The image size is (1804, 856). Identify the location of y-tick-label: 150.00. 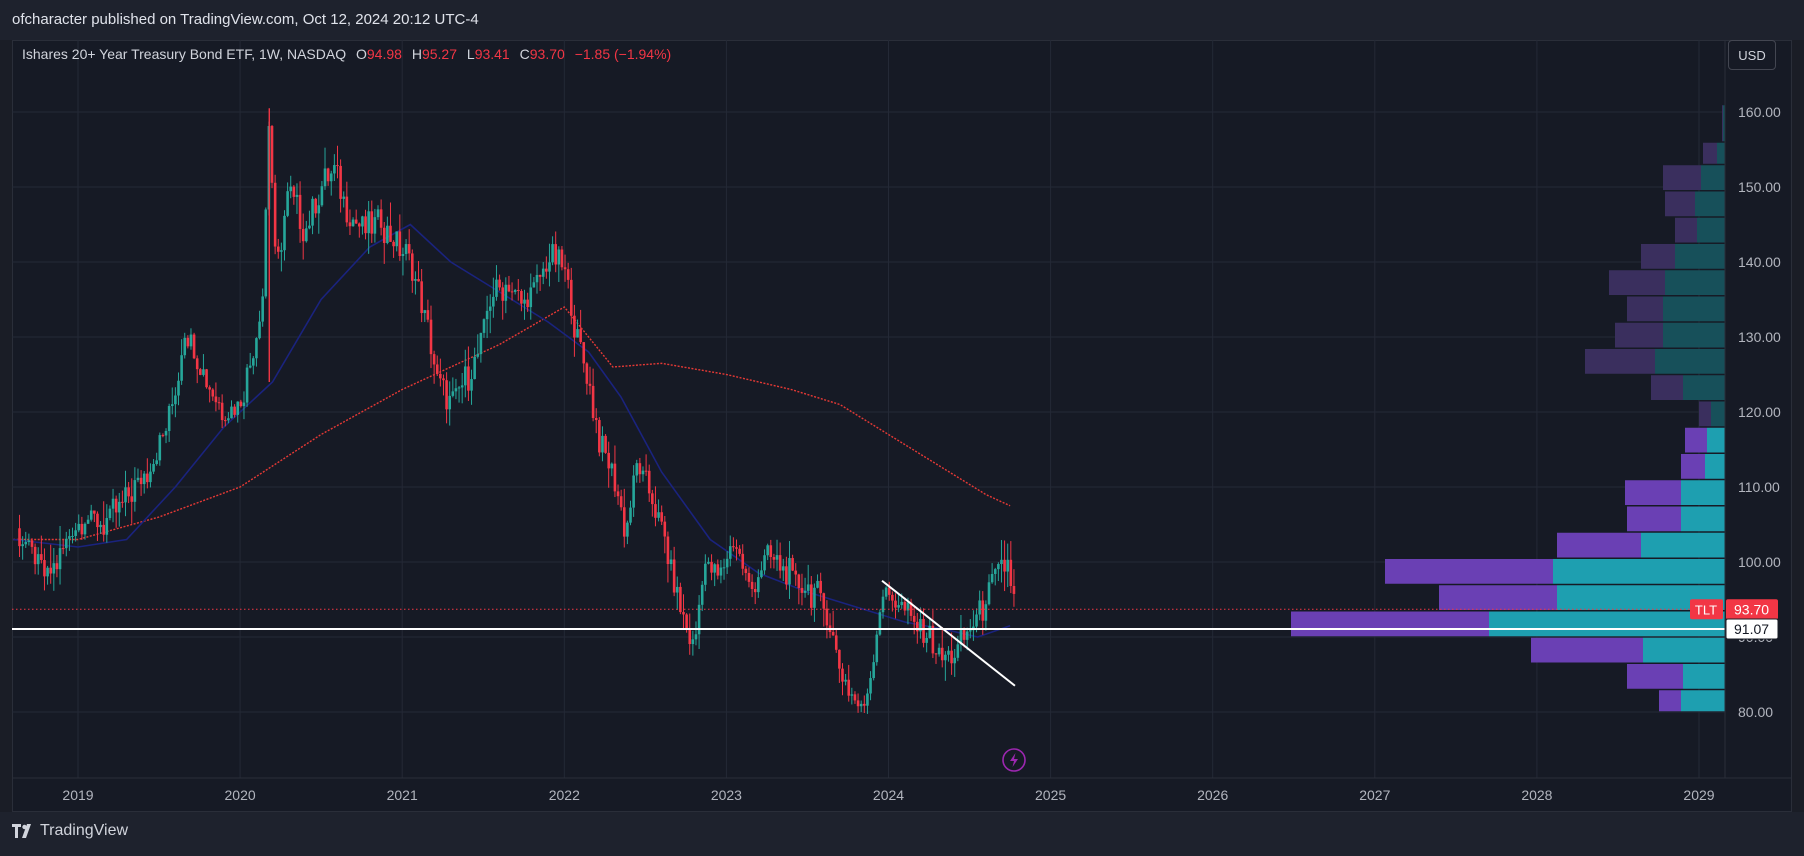
(1759, 187).